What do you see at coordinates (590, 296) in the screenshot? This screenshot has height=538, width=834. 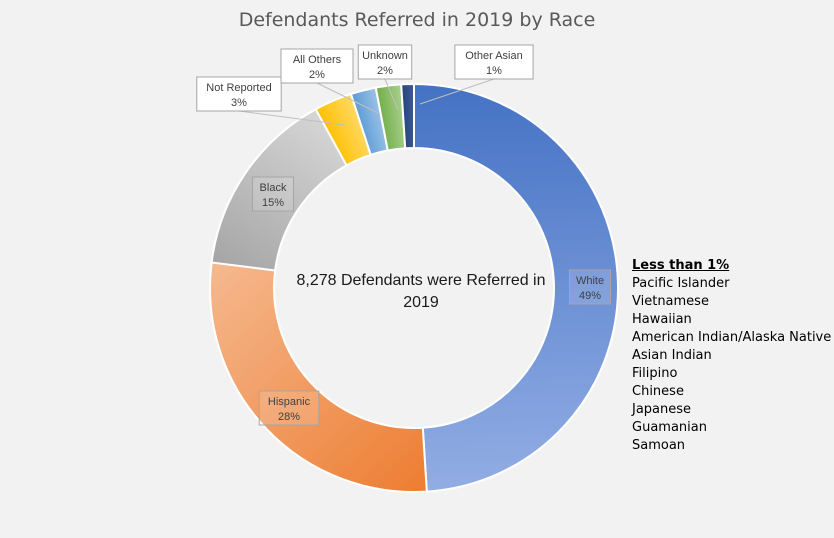 I see `data-label-value: 49%` at bounding box center [590, 296].